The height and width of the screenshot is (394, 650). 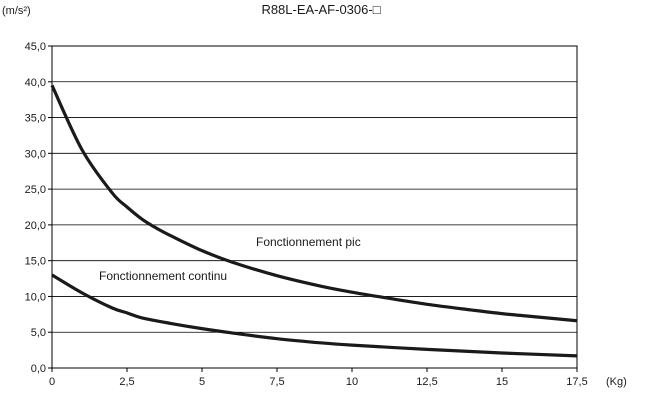 What do you see at coordinates (16, 11) in the screenshot?
I see `y-axis-unit: (m/s²)` at bounding box center [16, 11].